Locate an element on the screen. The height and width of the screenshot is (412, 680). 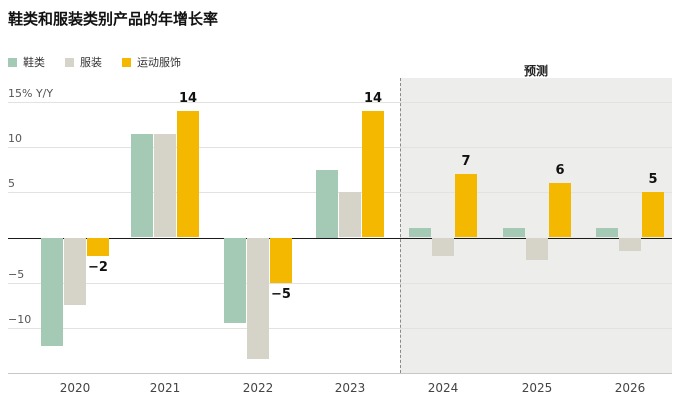
x-tick-label-2022: 2022 is located at coordinates (258, 388).